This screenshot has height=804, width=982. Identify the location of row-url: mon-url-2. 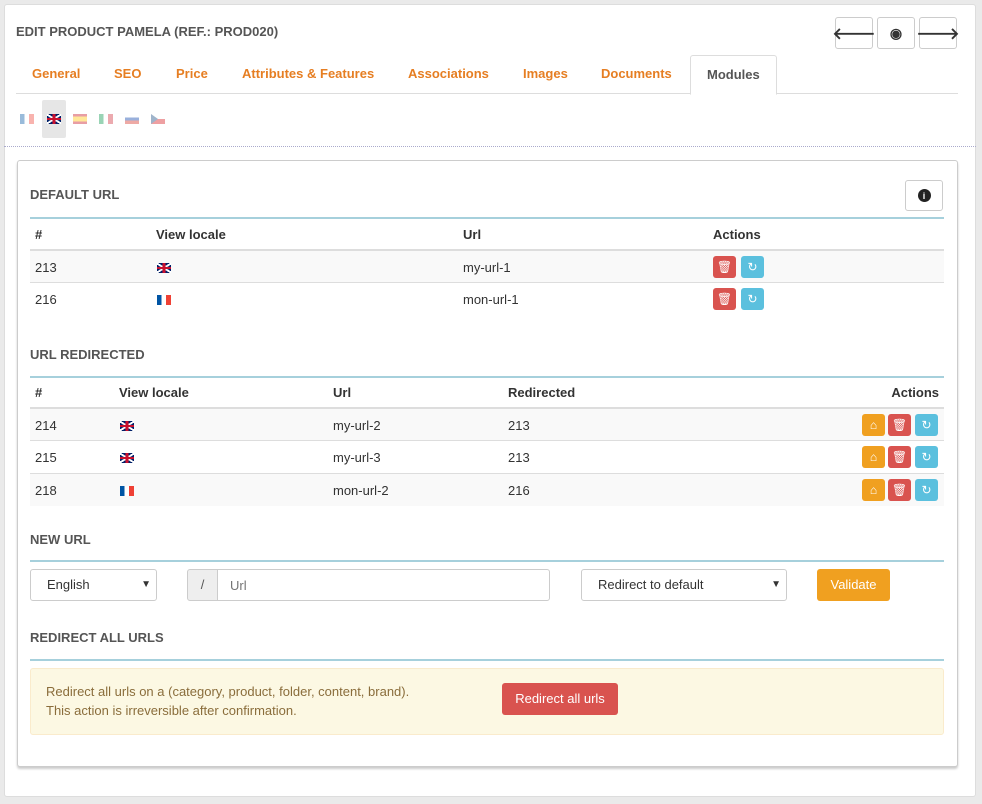
(361, 490).